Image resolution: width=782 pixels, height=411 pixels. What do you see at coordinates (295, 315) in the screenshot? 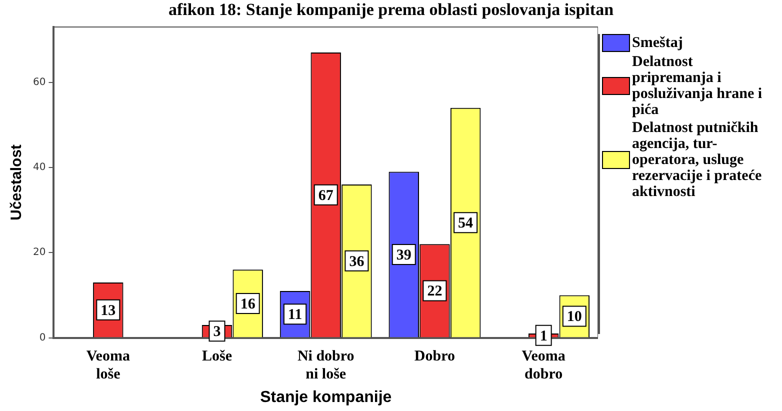
I see `data-label: 11` at bounding box center [295, 315].